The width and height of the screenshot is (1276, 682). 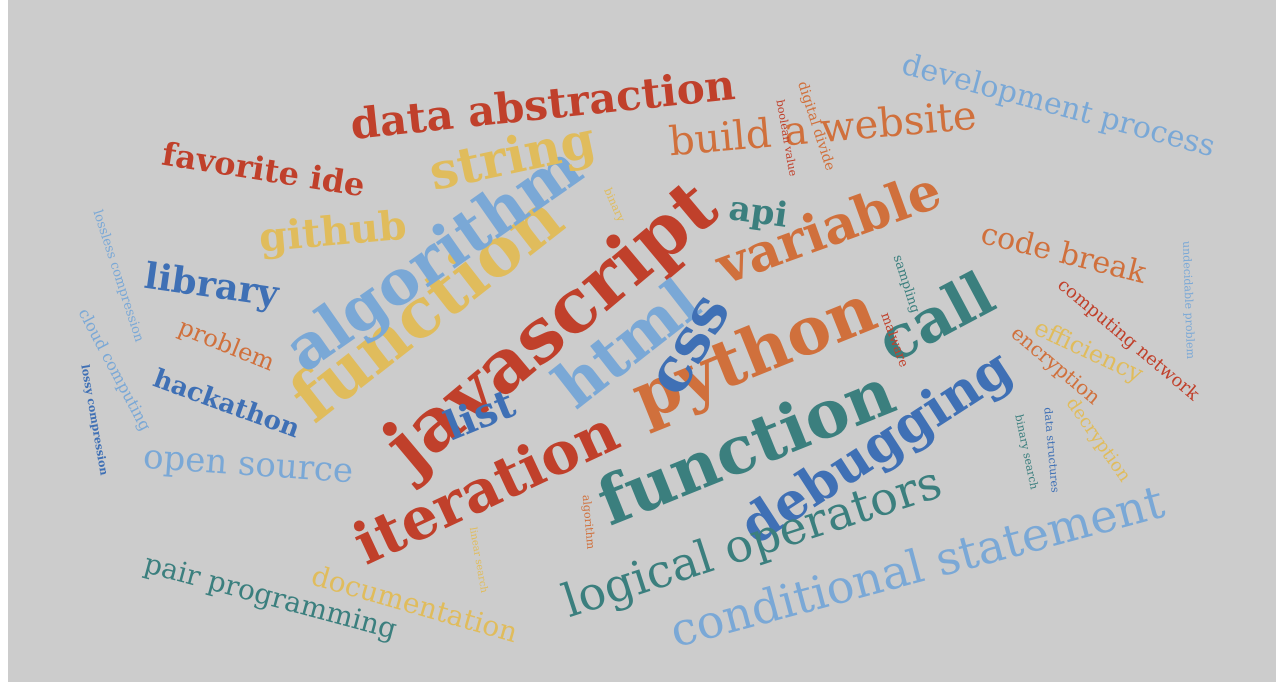 What do you see at coordinates (1026, 451) in the screenshot?
I see `word-binary-search: binary search` at bounding box center [1026, 451].